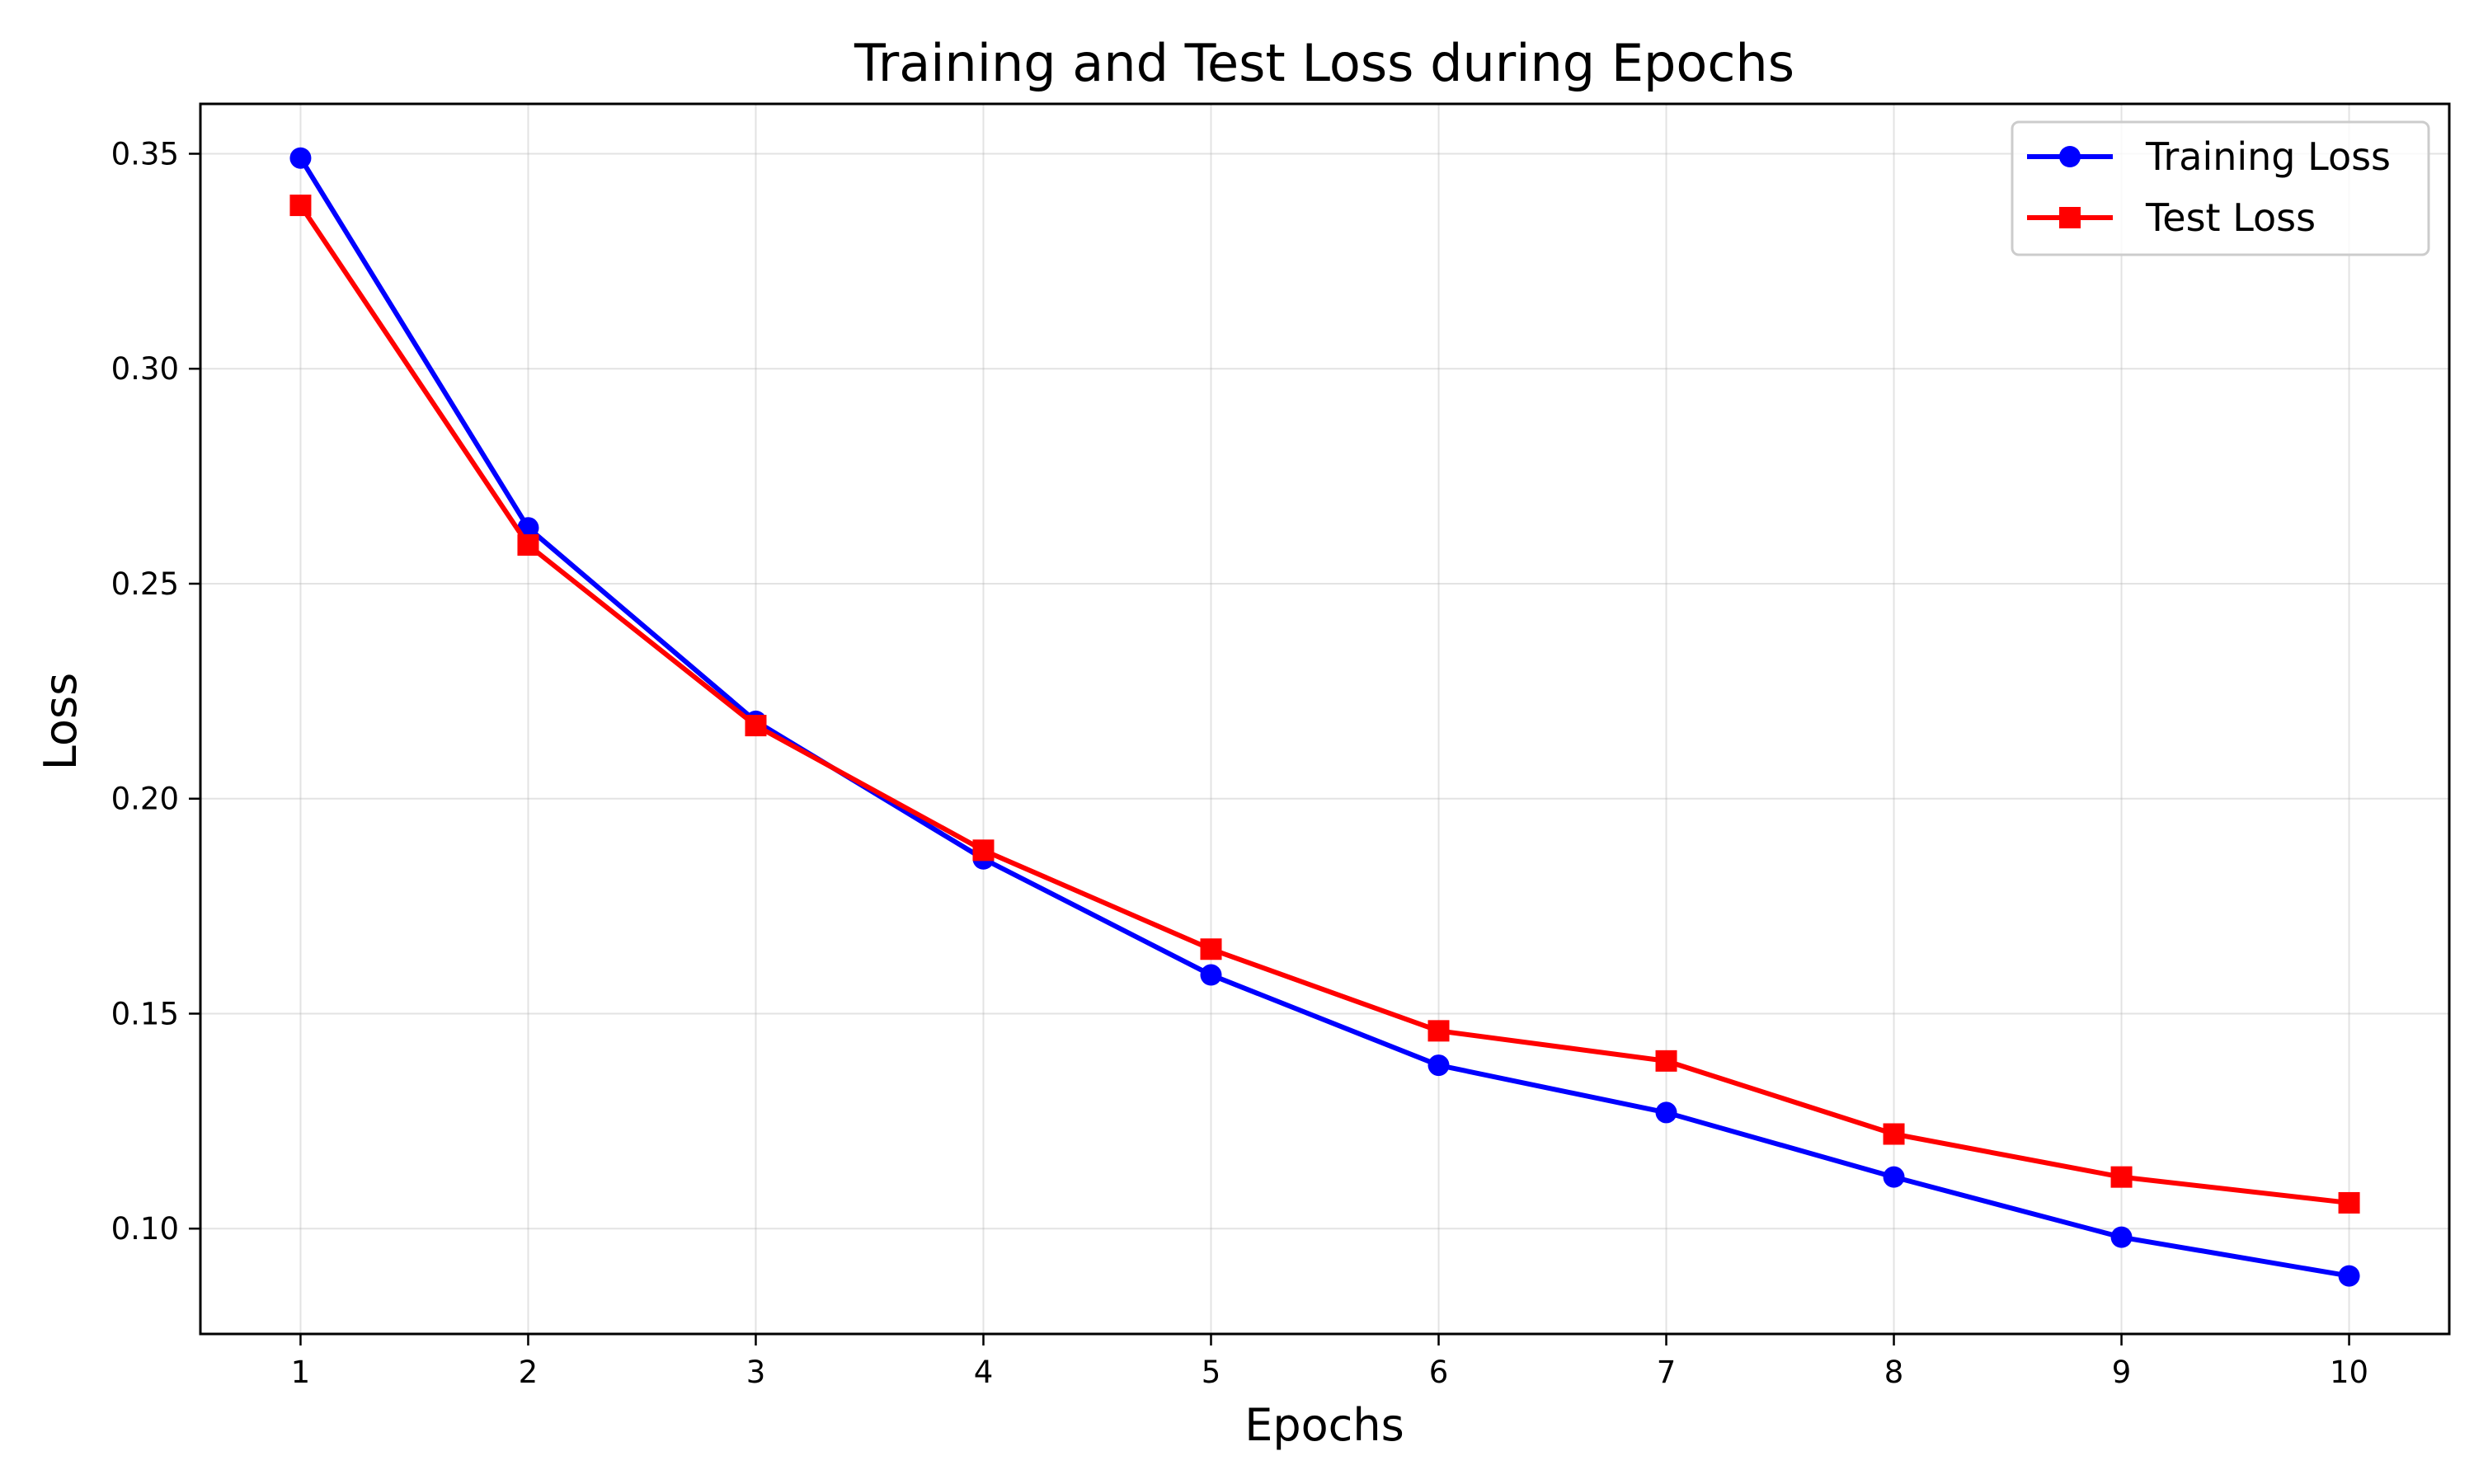  I want to click on legend-box, so click(2220, 188).